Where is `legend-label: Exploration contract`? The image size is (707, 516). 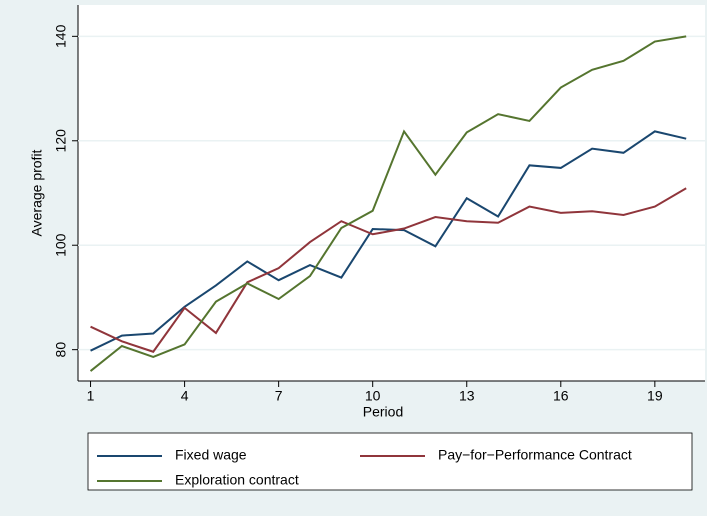
legend-label: Exploration contract is located at coordinates (237, 480).